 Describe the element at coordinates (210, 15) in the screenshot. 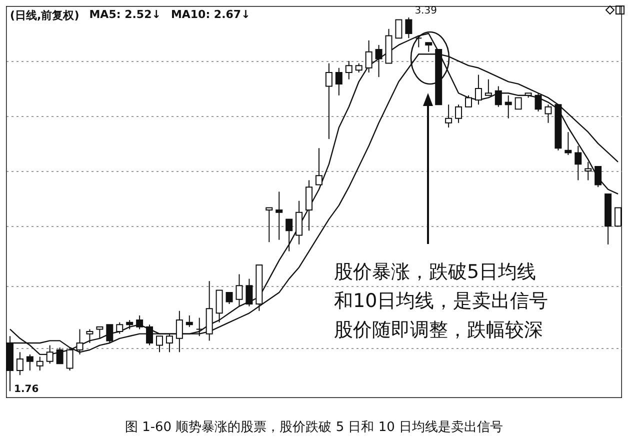

I see `annotation: MA10: 2.67↓` at that location.